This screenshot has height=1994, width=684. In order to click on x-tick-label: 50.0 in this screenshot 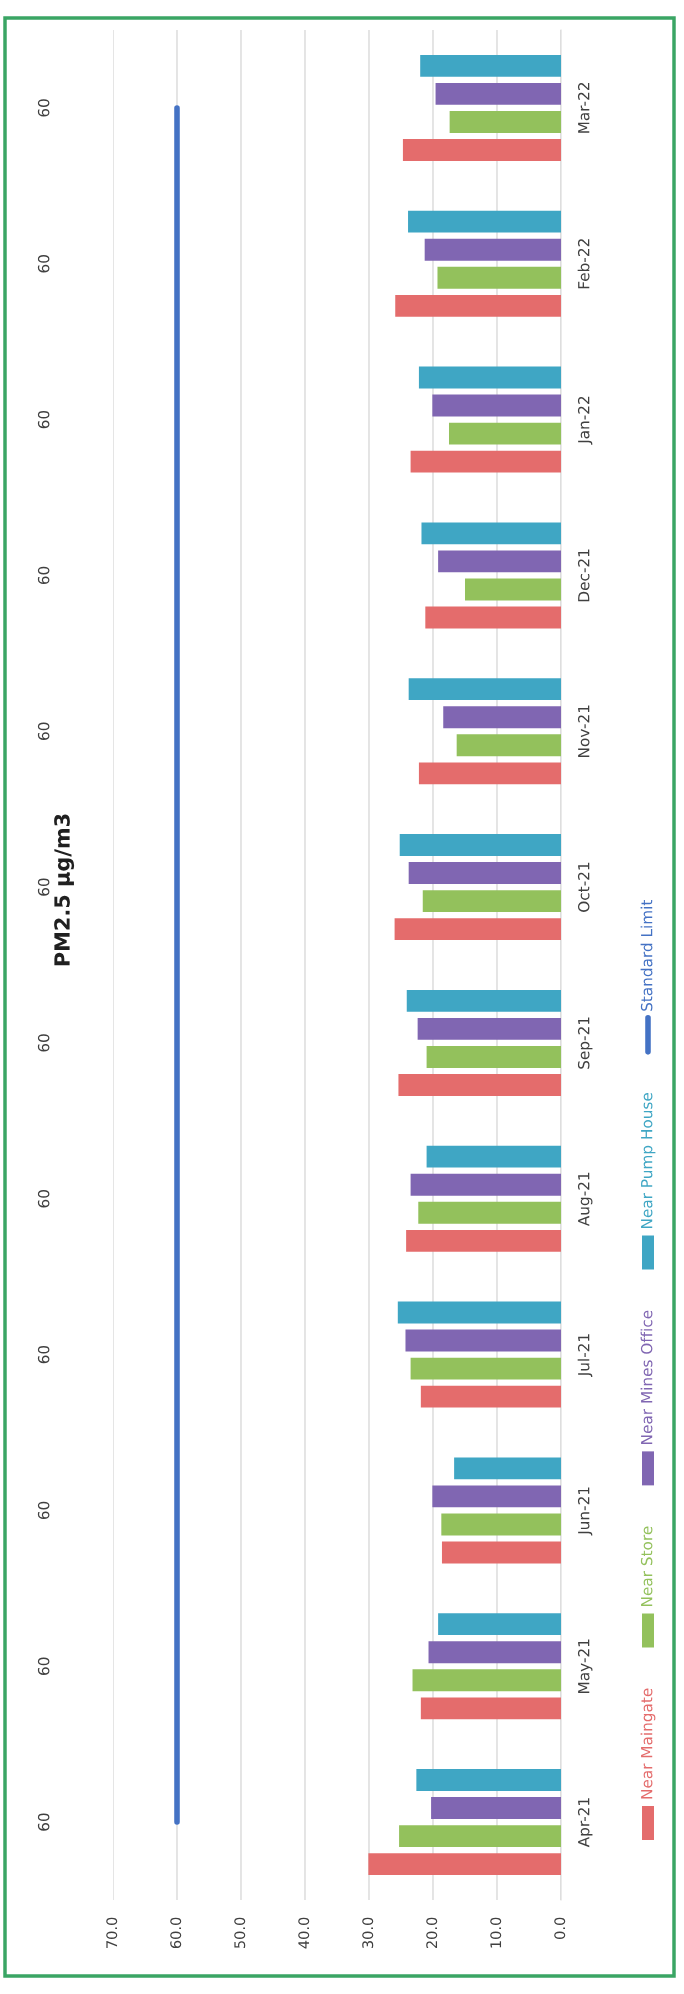, I will do `click(240, 1933)`.